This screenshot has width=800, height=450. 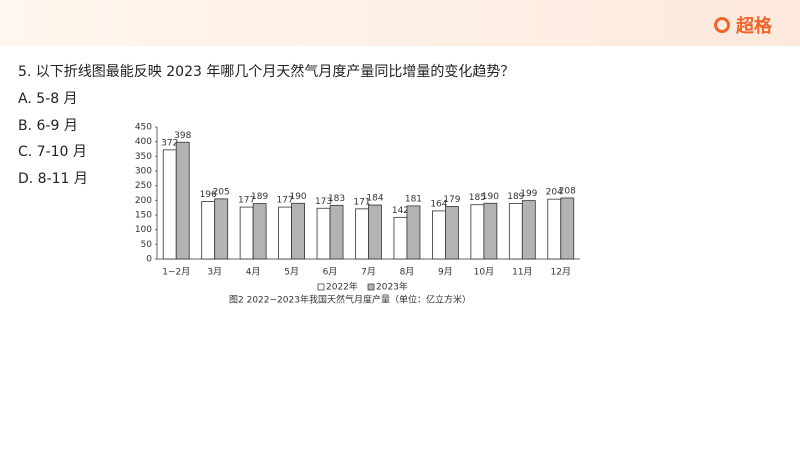 What do you see at coordinates (438, 204) in the screenshot?
I see `data-label: 164` at bounding box center [438, 204].